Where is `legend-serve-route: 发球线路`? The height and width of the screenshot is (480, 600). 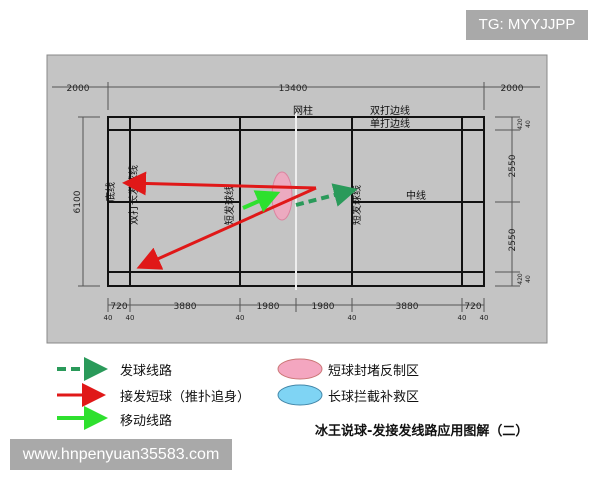
legend-serve-route: 发球线路 is located at coordinates (146, 371).